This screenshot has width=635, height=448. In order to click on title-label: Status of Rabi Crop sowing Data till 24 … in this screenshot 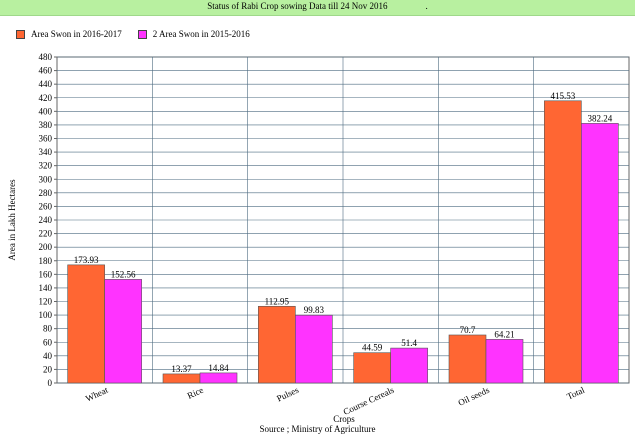, I will do `click(297, 6)`.